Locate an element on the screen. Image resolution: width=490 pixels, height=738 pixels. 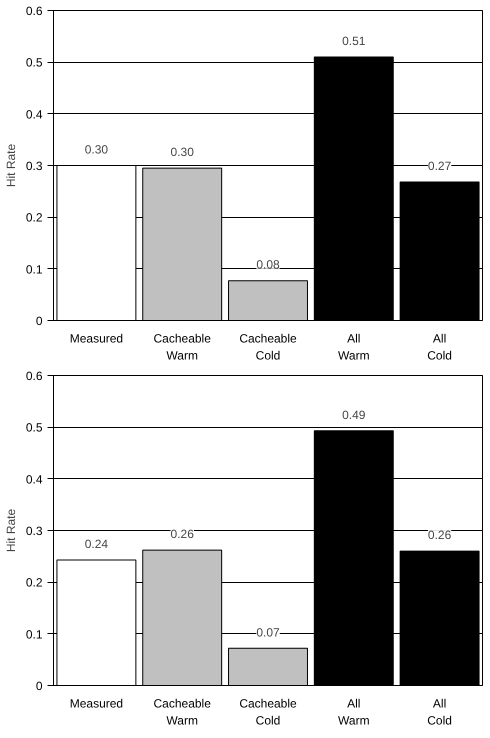
data-label: 0.49 is located at coordinates (354, 415).